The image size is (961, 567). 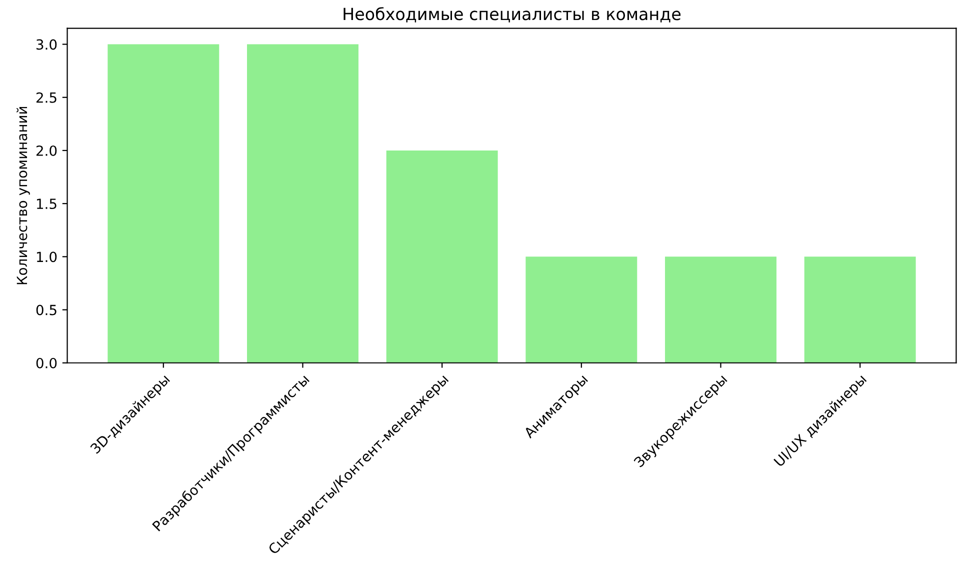 What do you see at coordinates (23, 195) in the screenshot?
I see `y-axis-title: Количество упоминаний` at bounding box center [23, 195].